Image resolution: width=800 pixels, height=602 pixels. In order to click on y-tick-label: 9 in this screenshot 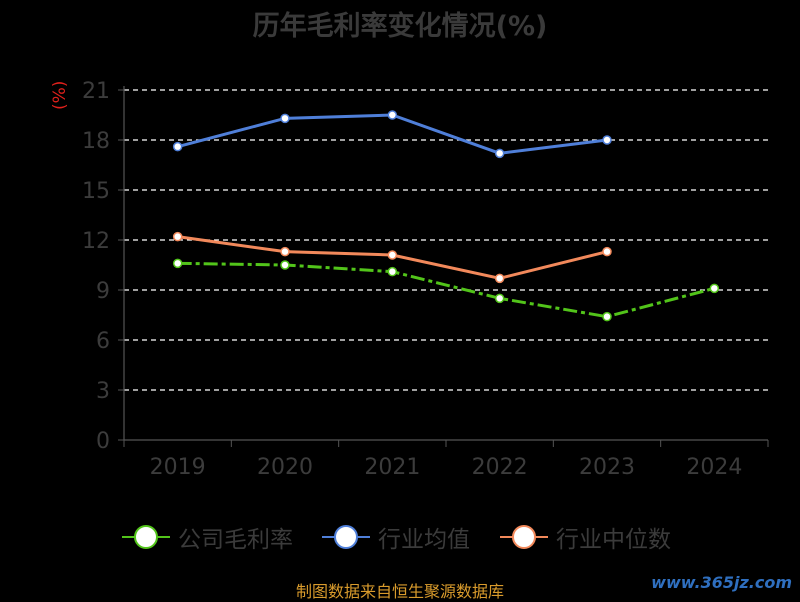, I will do `click(103, 291)`.